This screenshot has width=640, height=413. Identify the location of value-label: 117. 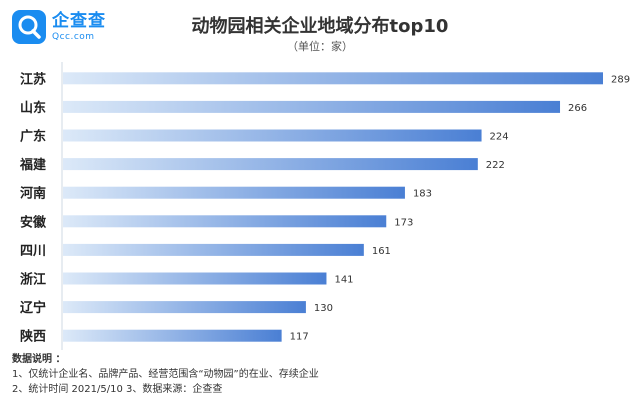
(299, 337).